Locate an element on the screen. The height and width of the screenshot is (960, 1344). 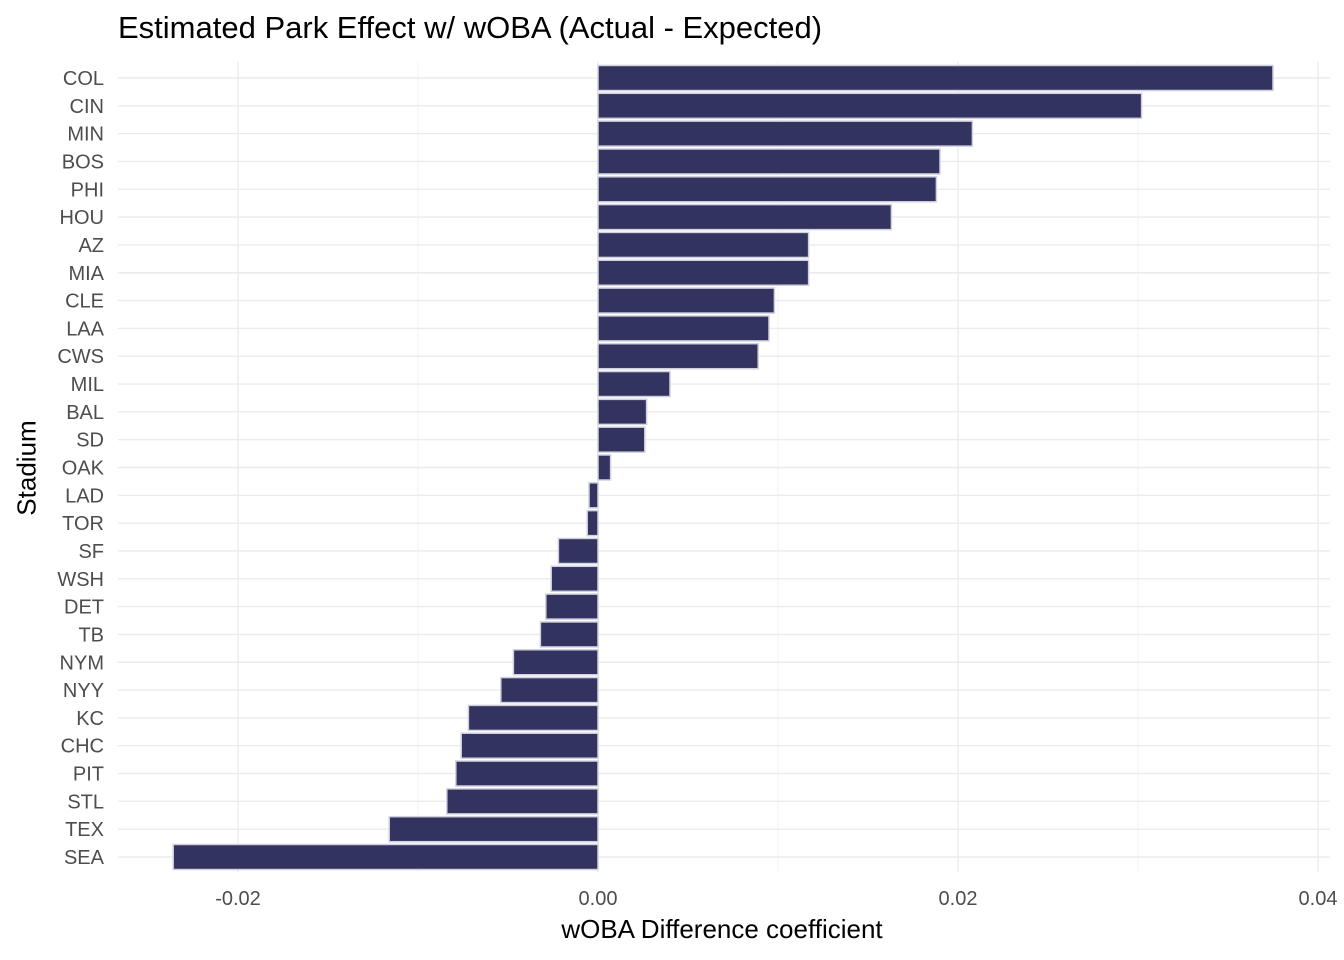
bar-hou is located at coordinates (745, 217).